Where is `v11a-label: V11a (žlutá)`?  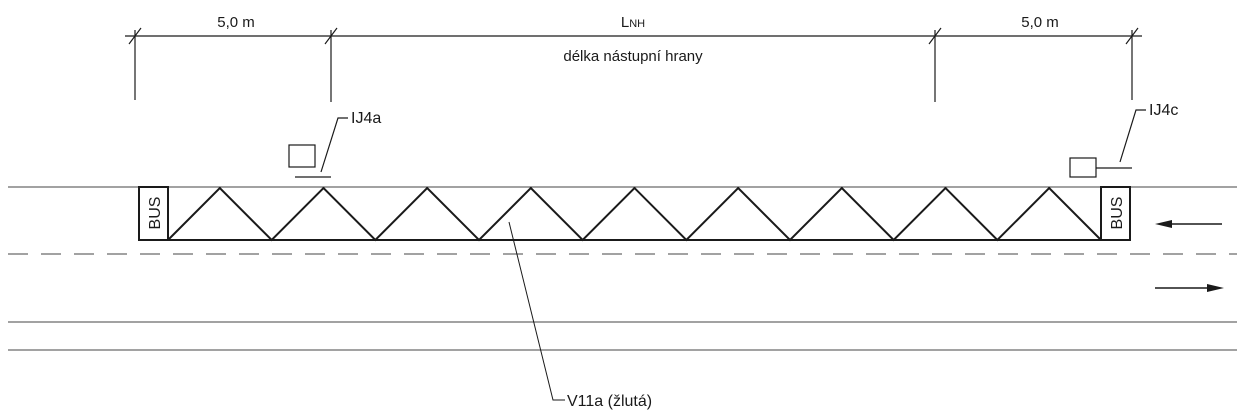
v11a-label: V11a (žlutá) is located at coordinates (609, 401).